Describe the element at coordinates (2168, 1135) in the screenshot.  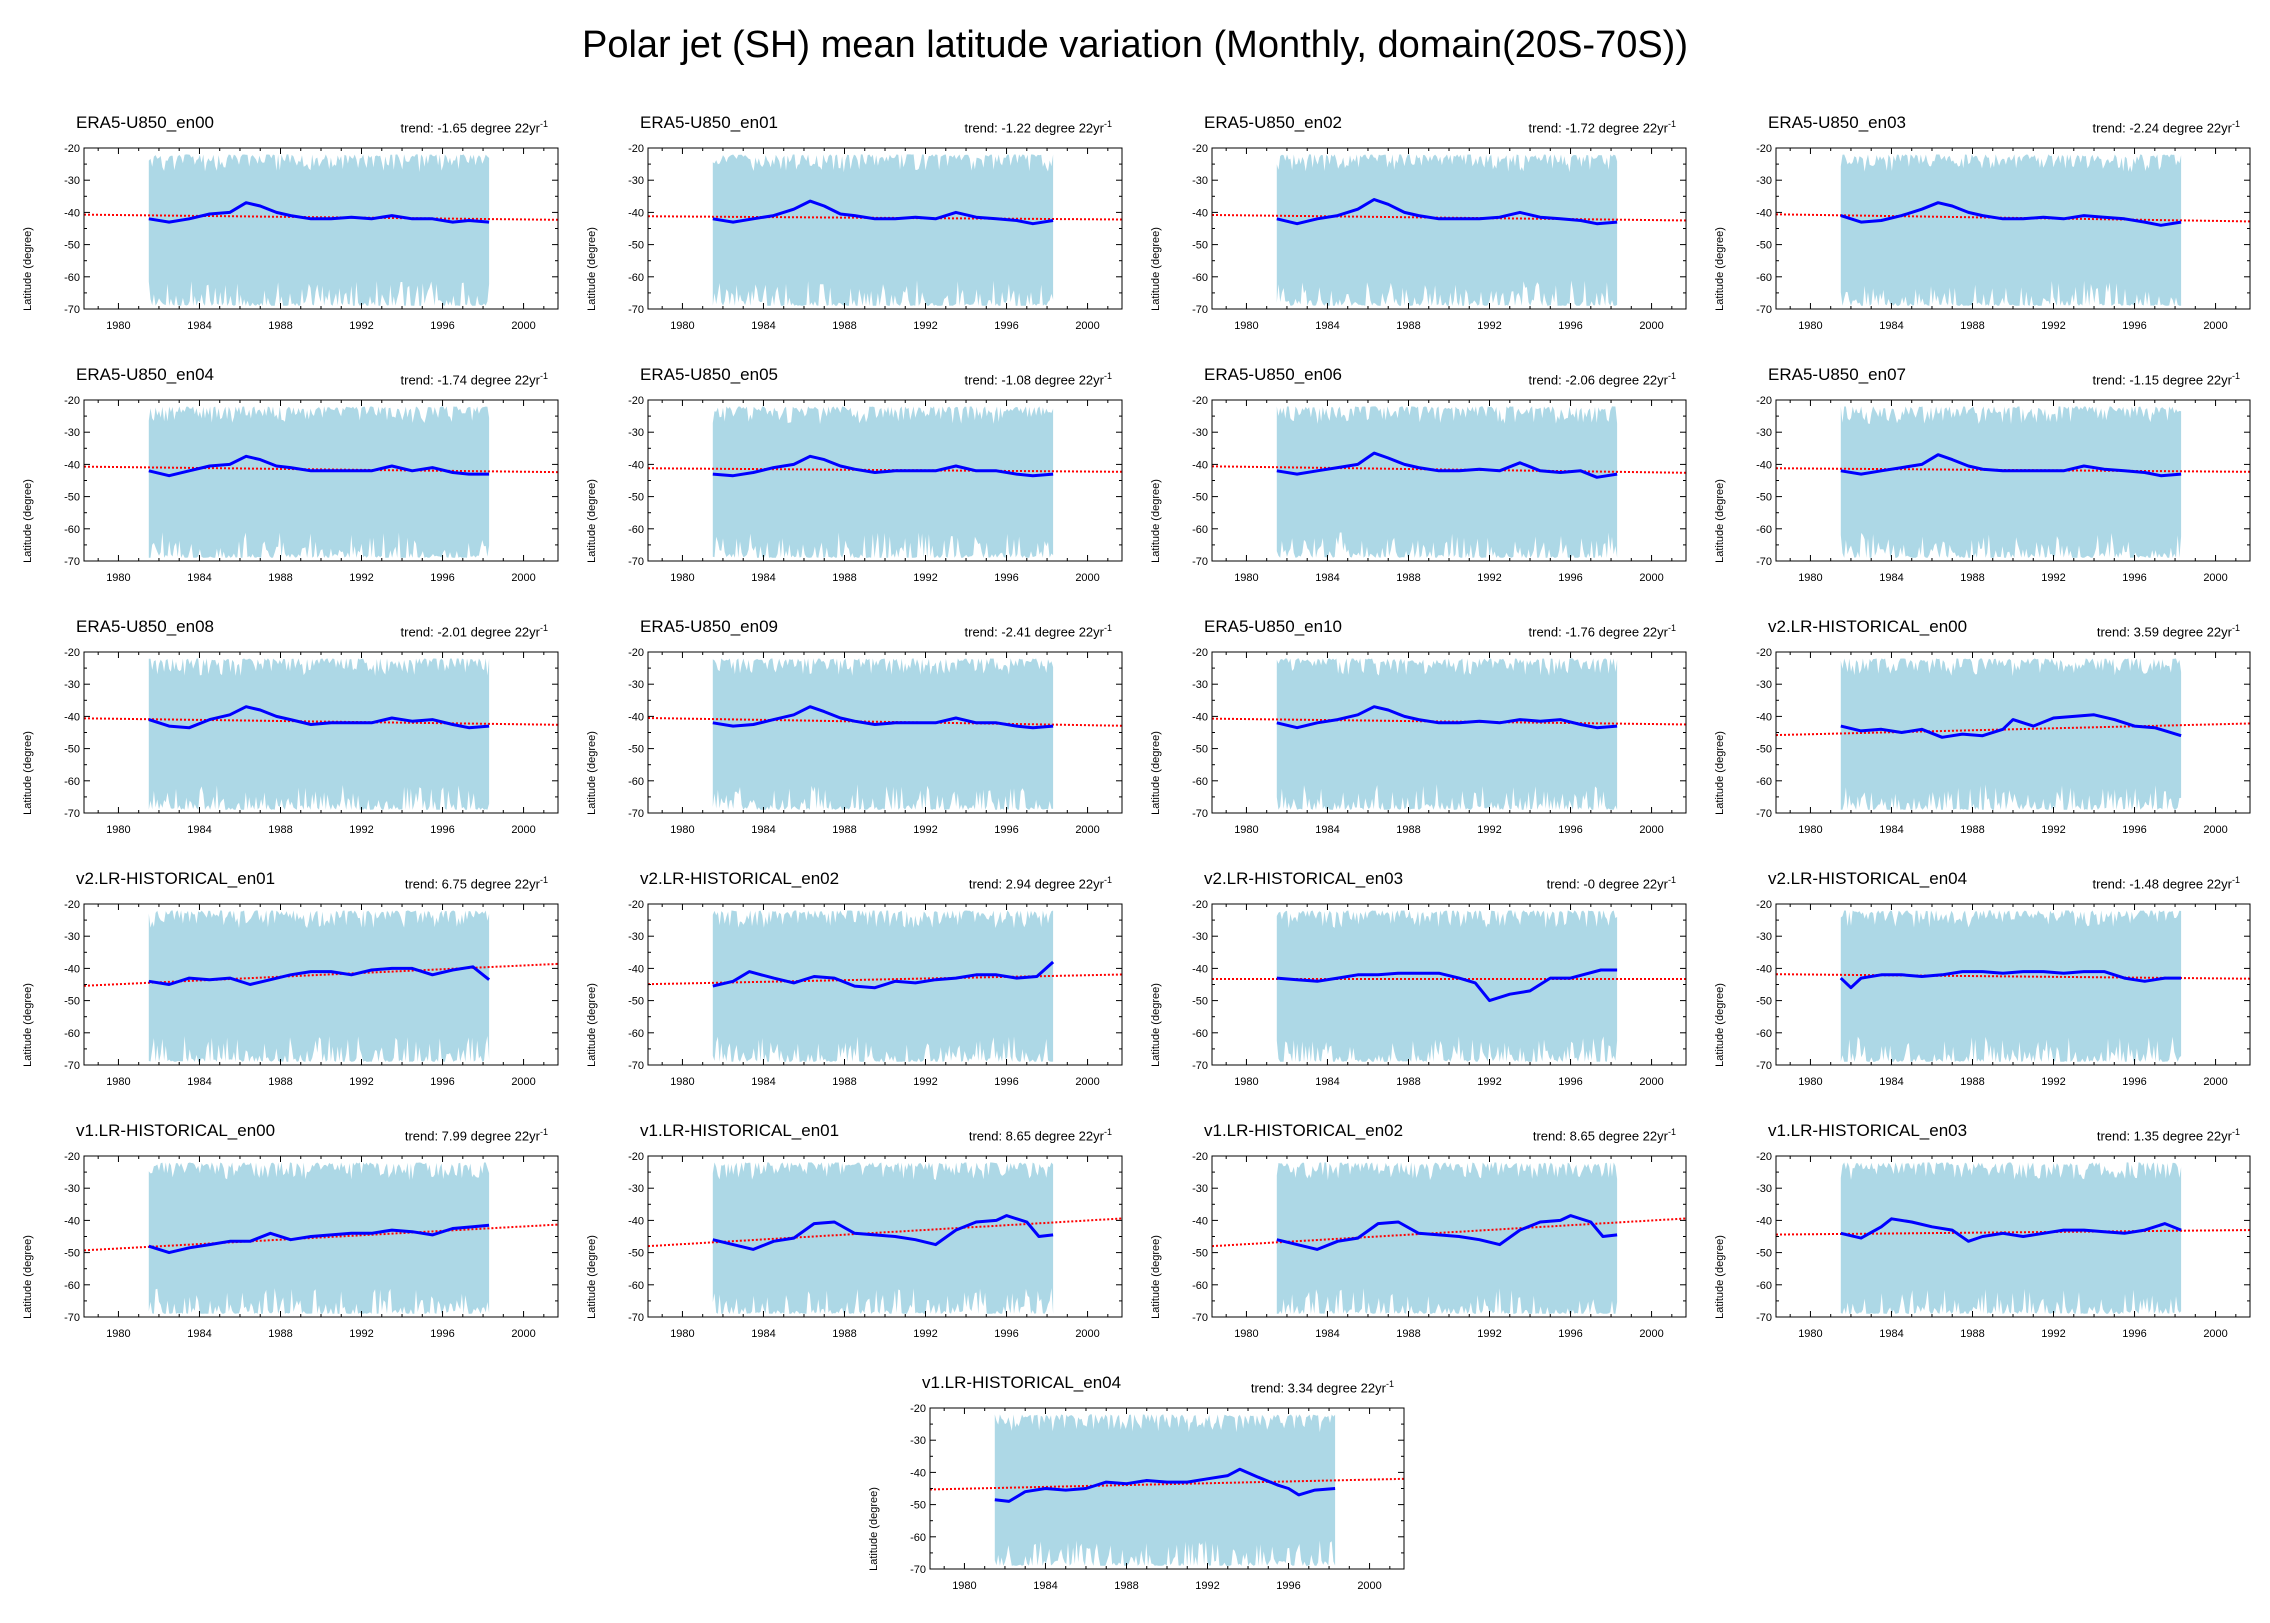
I see `panel-trend-label: trend: 1.35 degree 22yr-1` at that location.